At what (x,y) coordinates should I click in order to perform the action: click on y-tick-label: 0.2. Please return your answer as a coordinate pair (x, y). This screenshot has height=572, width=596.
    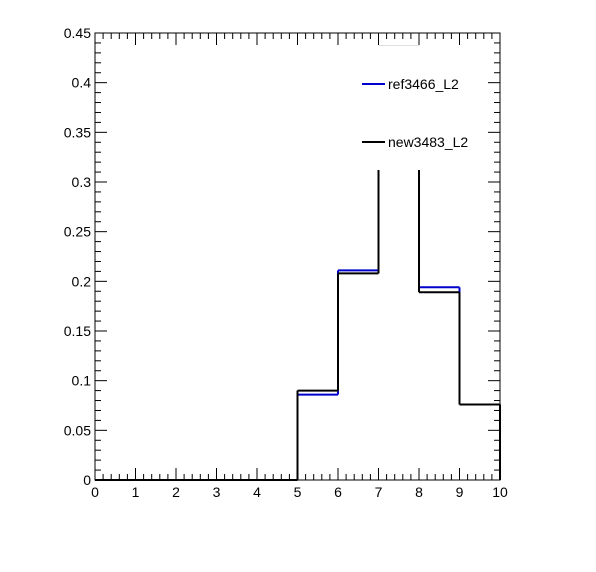
    Looking at the image, I should click on (82, 281).